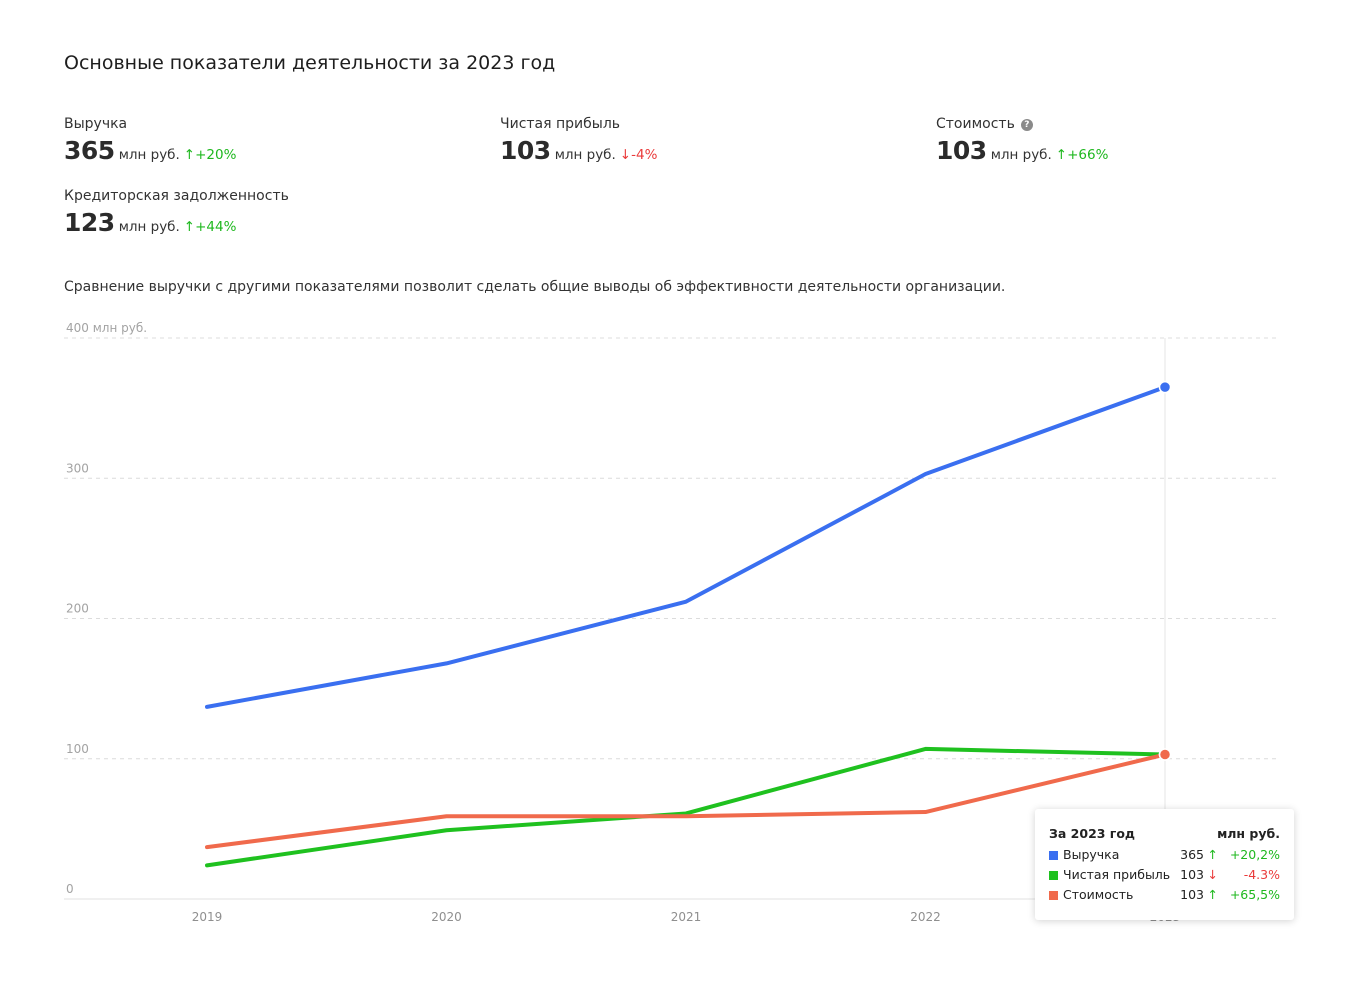 The image size is (1360, 992). Describe the element at coordinates (1261, 874) in the screenshot. I see `tooltip-series-change: -4.3%` at that location.